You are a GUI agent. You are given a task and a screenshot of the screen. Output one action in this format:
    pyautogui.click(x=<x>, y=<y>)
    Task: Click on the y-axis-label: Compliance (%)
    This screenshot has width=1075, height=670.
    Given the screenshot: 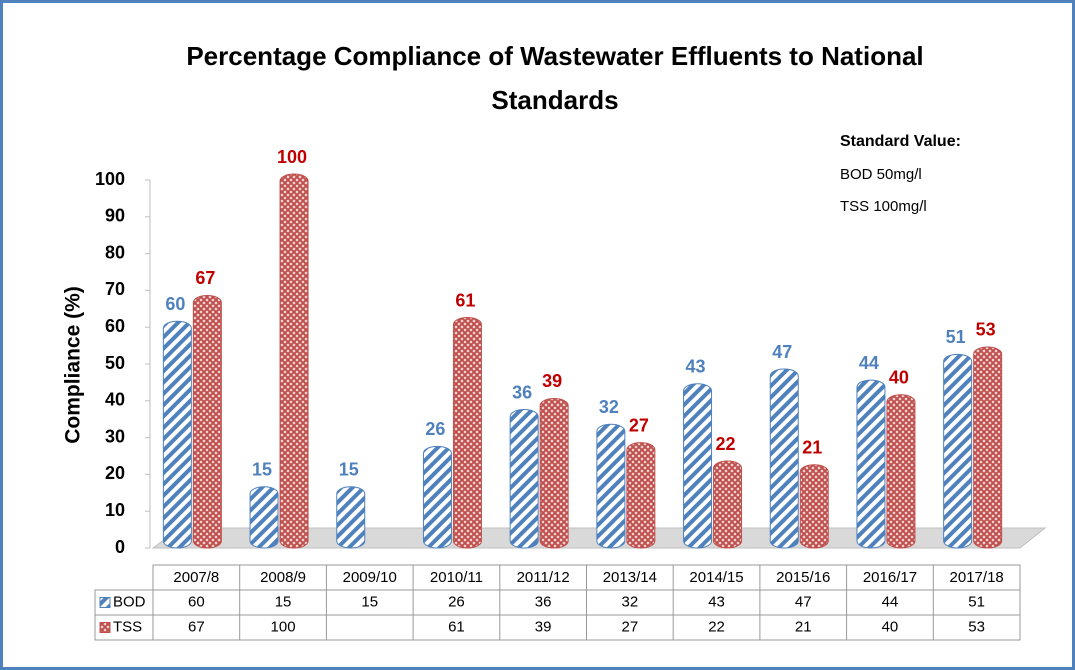 What is the action you would take?
    pyautogui.click(x=73, y=365)
    